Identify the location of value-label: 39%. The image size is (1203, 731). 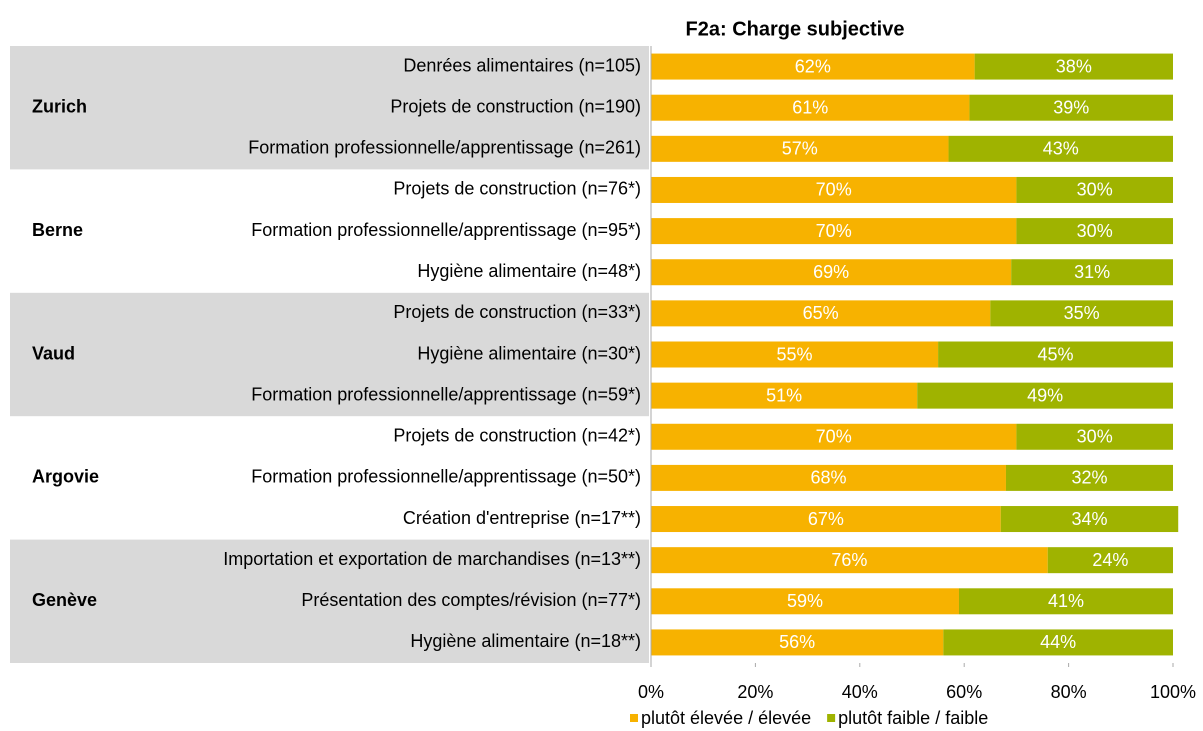
(1071, 107).